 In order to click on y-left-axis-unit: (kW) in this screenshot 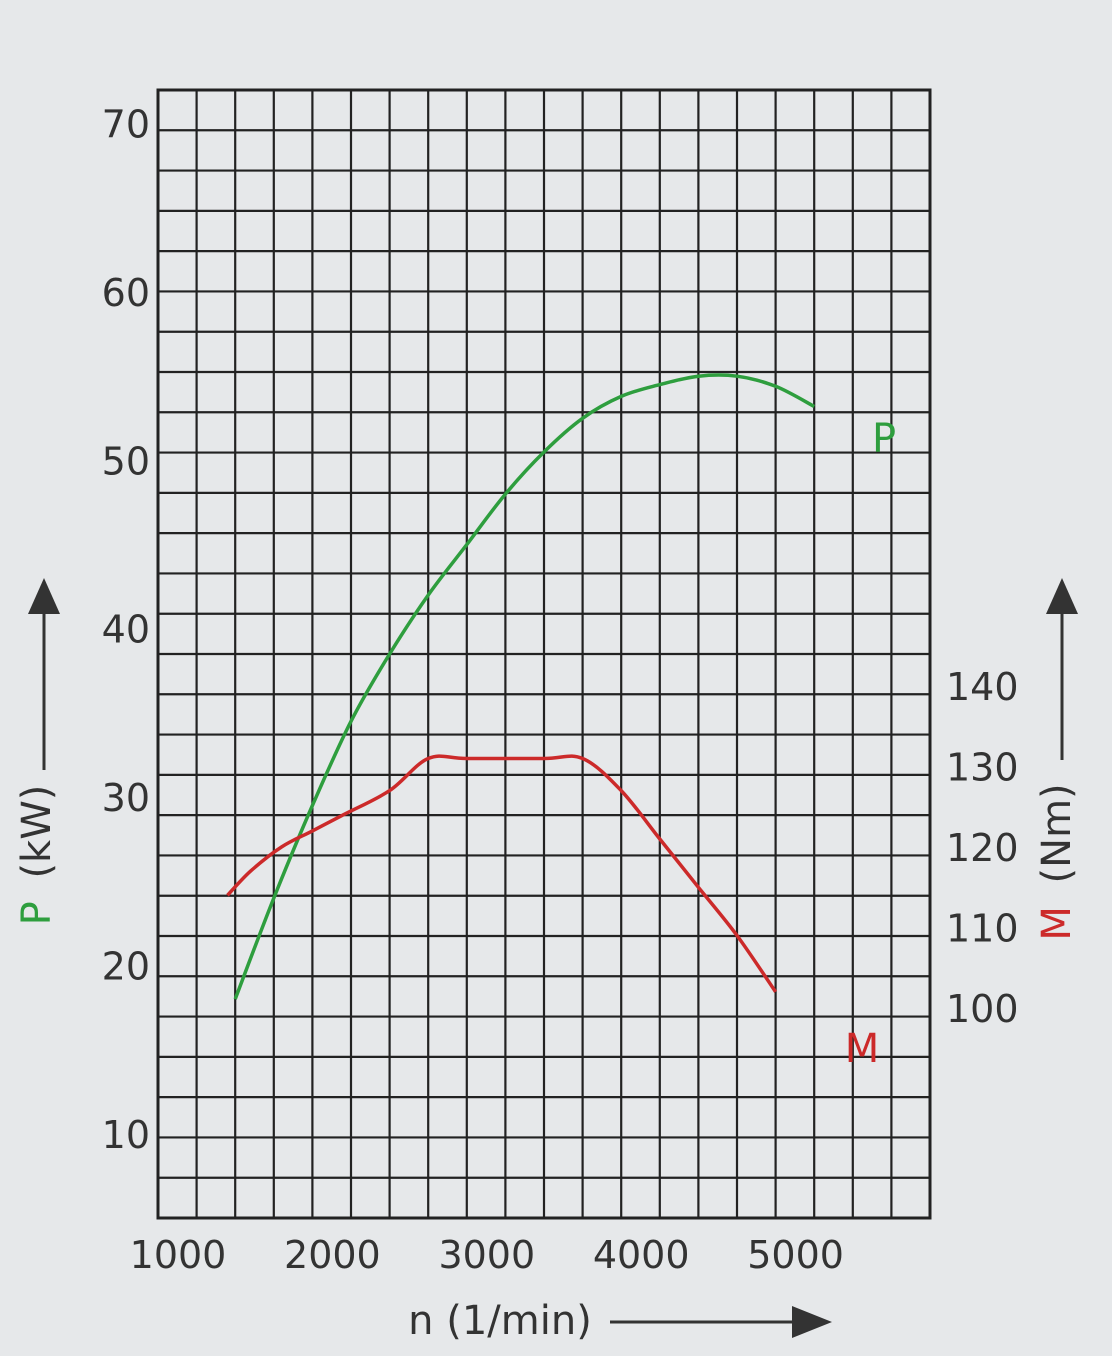, I will do `click(37, 832)`.